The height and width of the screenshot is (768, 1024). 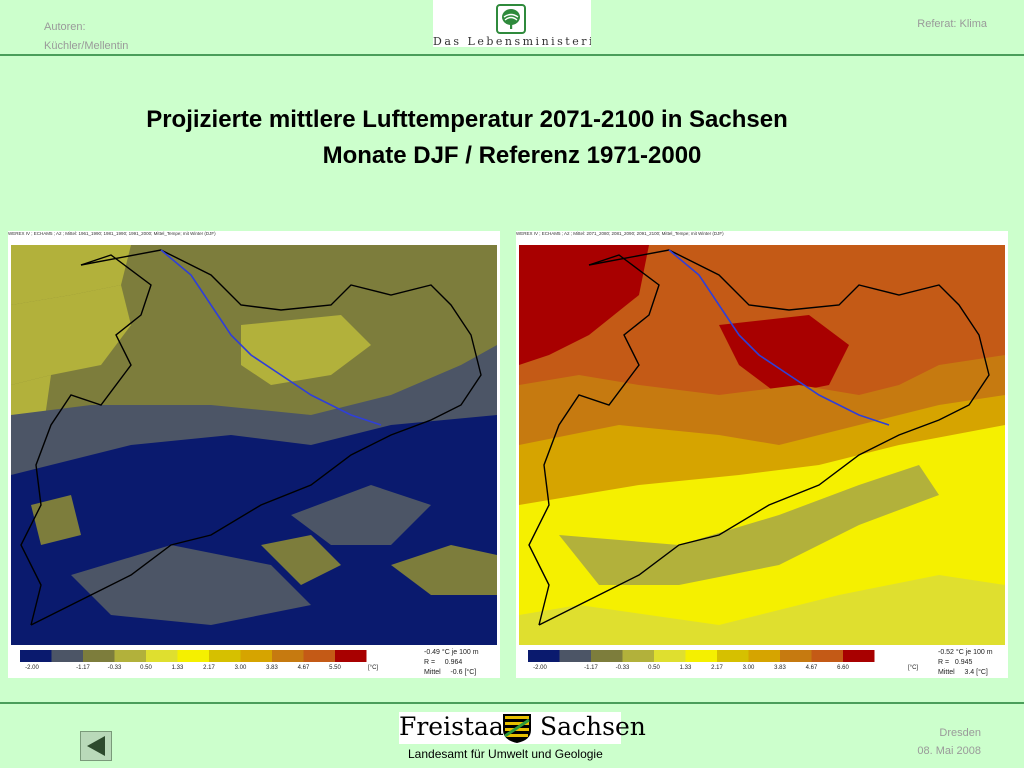 I want to click on footer-divider, so click(x=512, y=703).